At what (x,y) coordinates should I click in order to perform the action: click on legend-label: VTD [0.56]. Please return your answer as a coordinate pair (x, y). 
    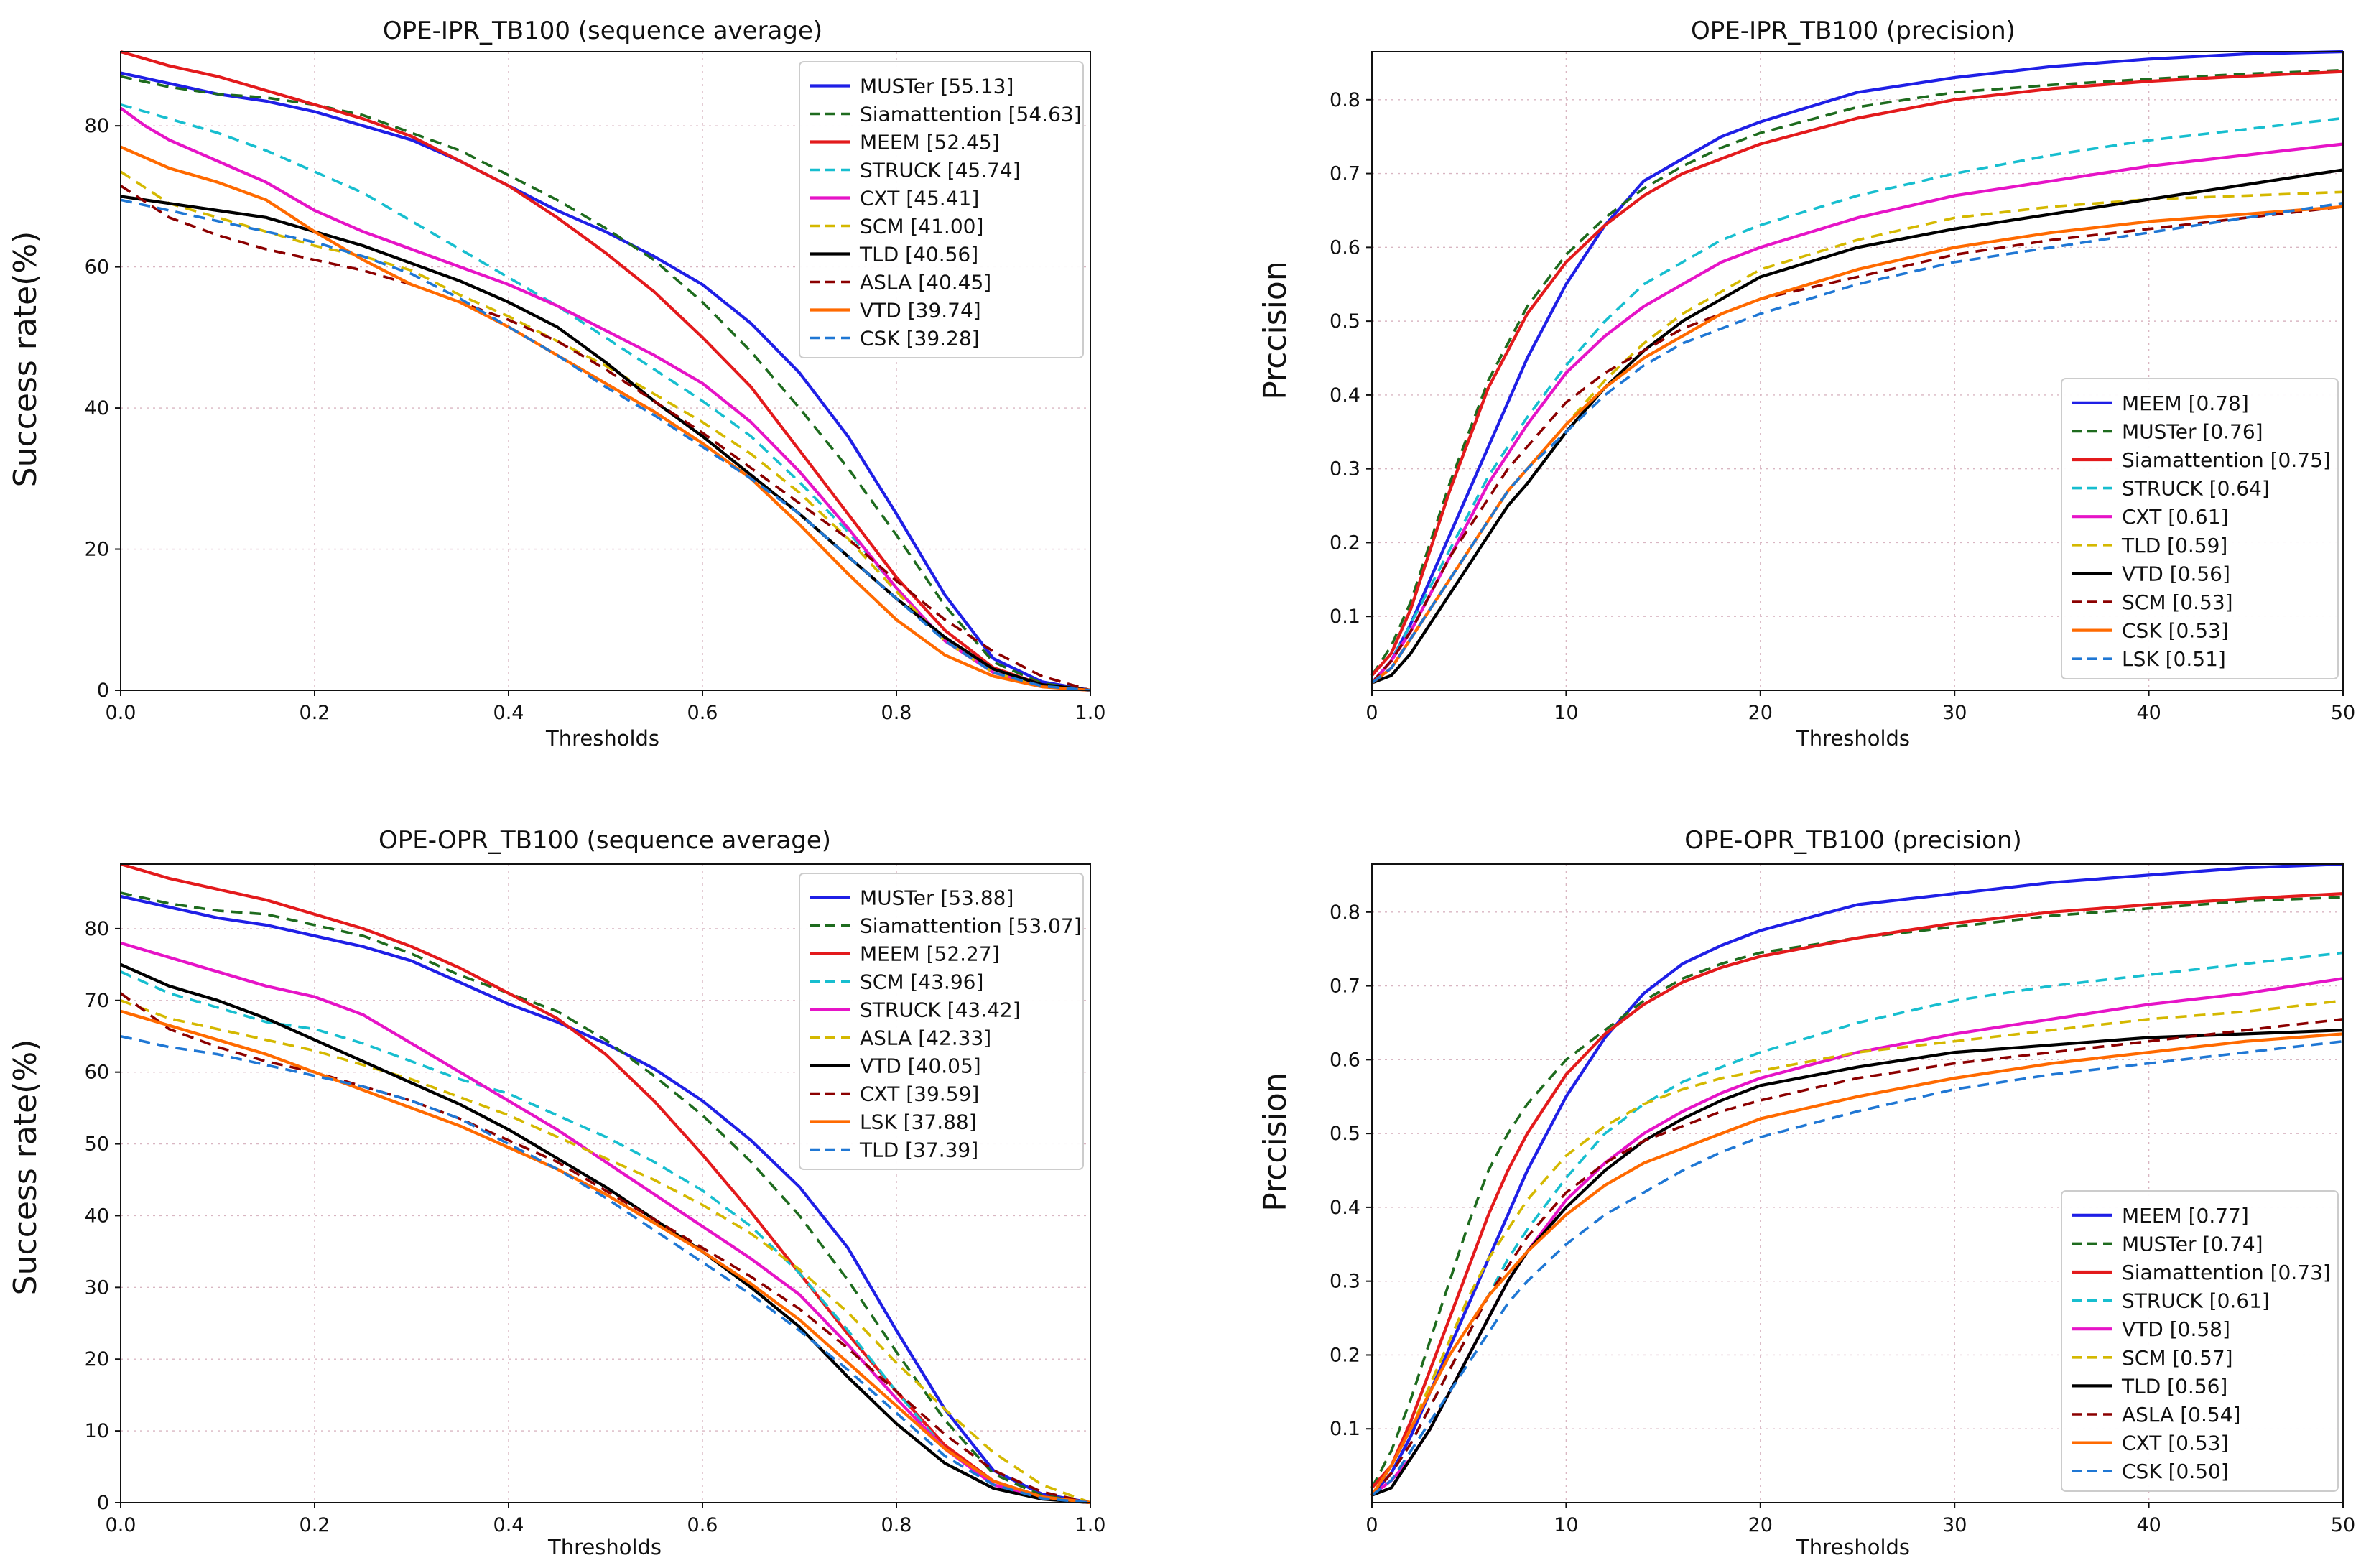
    Looking at the image, I should click on (2176, 574).